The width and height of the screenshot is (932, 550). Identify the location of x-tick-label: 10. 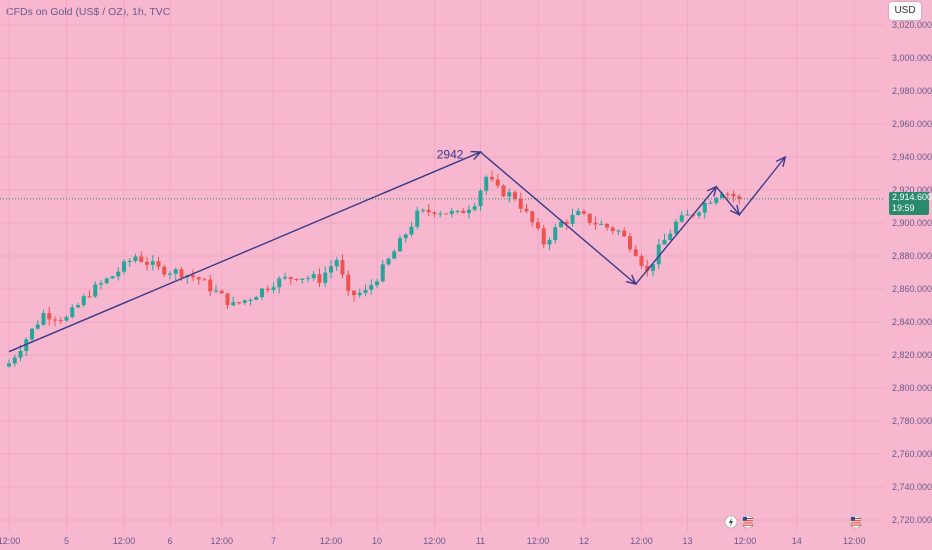
(377, 541).